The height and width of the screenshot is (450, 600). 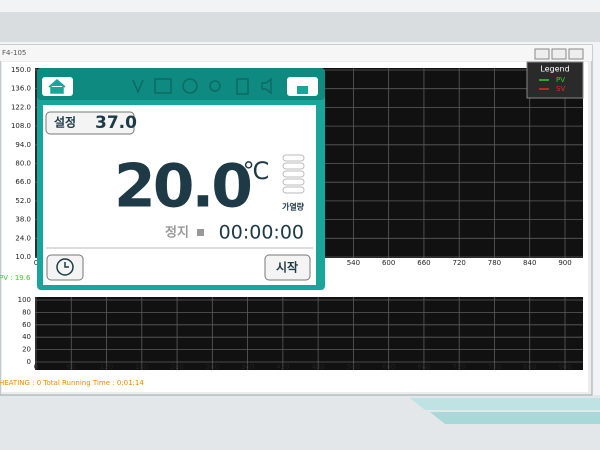 I want to click on x-tick-label: 480, so click(x=317, y=367).